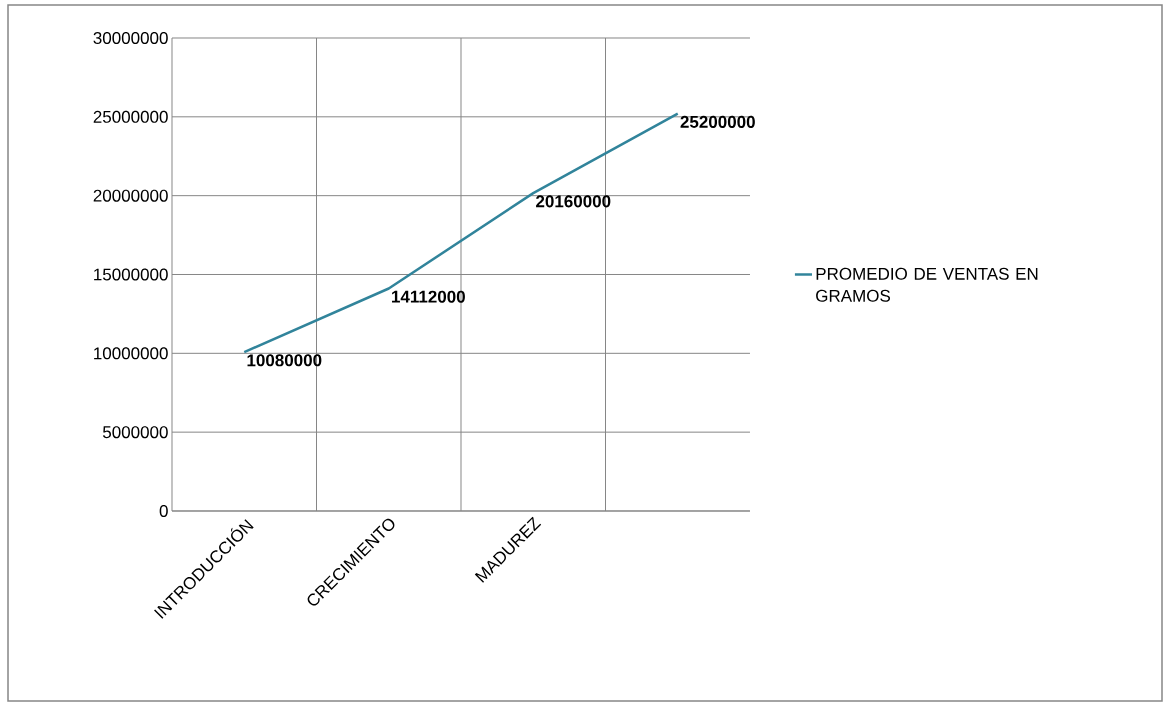 This screenshot has width=1167, height=703. Describe the element at coordinates (573, 201) in the screenshot. I see `data-label: 20160000` at that location.